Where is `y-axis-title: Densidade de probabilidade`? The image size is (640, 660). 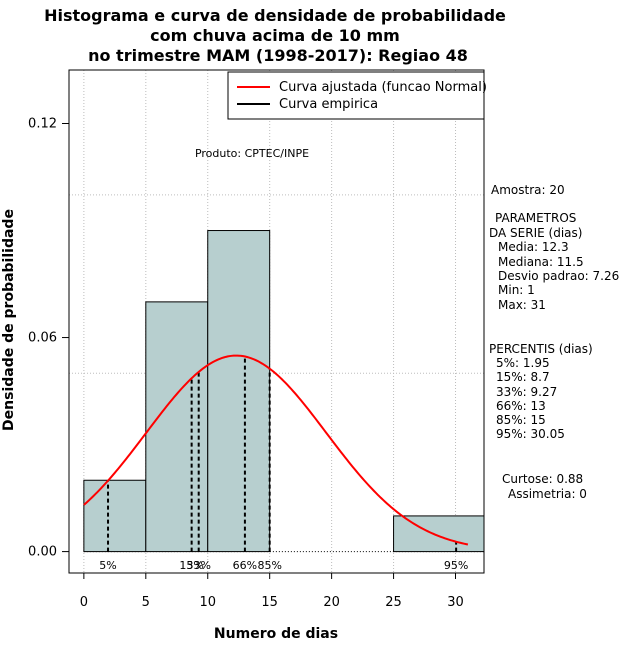
y-axis-title: Densidade de probabilidade is located at coordinates (9, 320).